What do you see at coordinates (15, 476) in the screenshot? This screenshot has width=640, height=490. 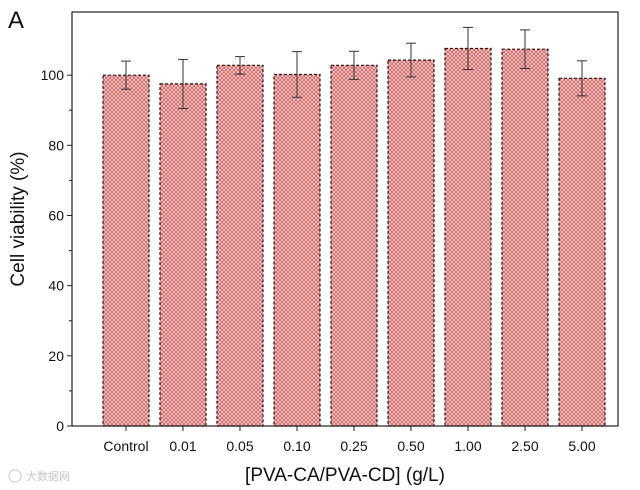 I see `watermark-icon` at bounding box center [15, 476].